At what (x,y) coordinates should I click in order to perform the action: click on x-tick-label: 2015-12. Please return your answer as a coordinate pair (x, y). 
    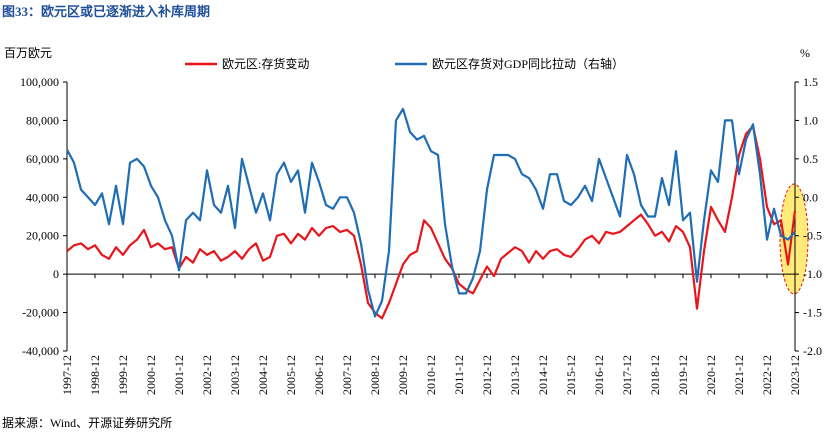
    Looking at the image, I should click on (571, 375).